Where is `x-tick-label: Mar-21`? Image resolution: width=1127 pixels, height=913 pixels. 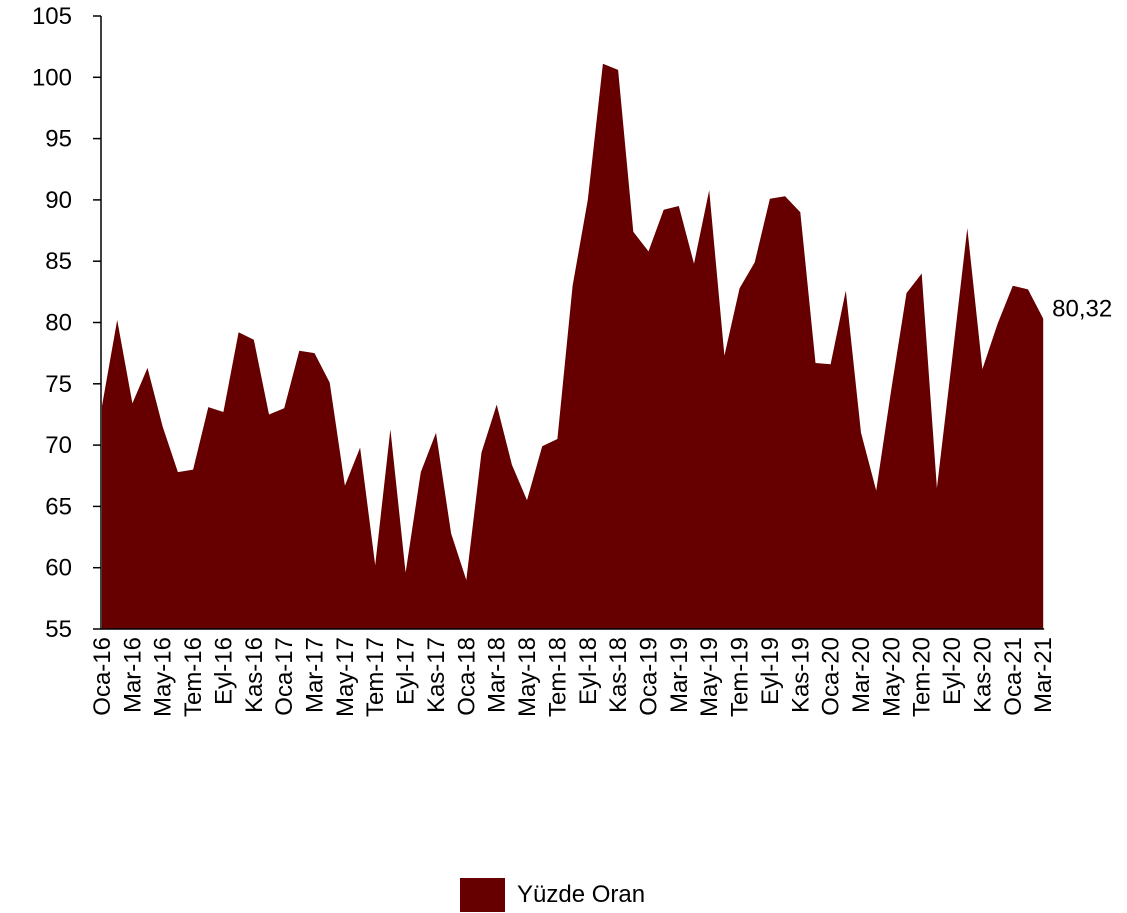
x-tick-label: Mar-21 is located at coordinates (1043, 675).